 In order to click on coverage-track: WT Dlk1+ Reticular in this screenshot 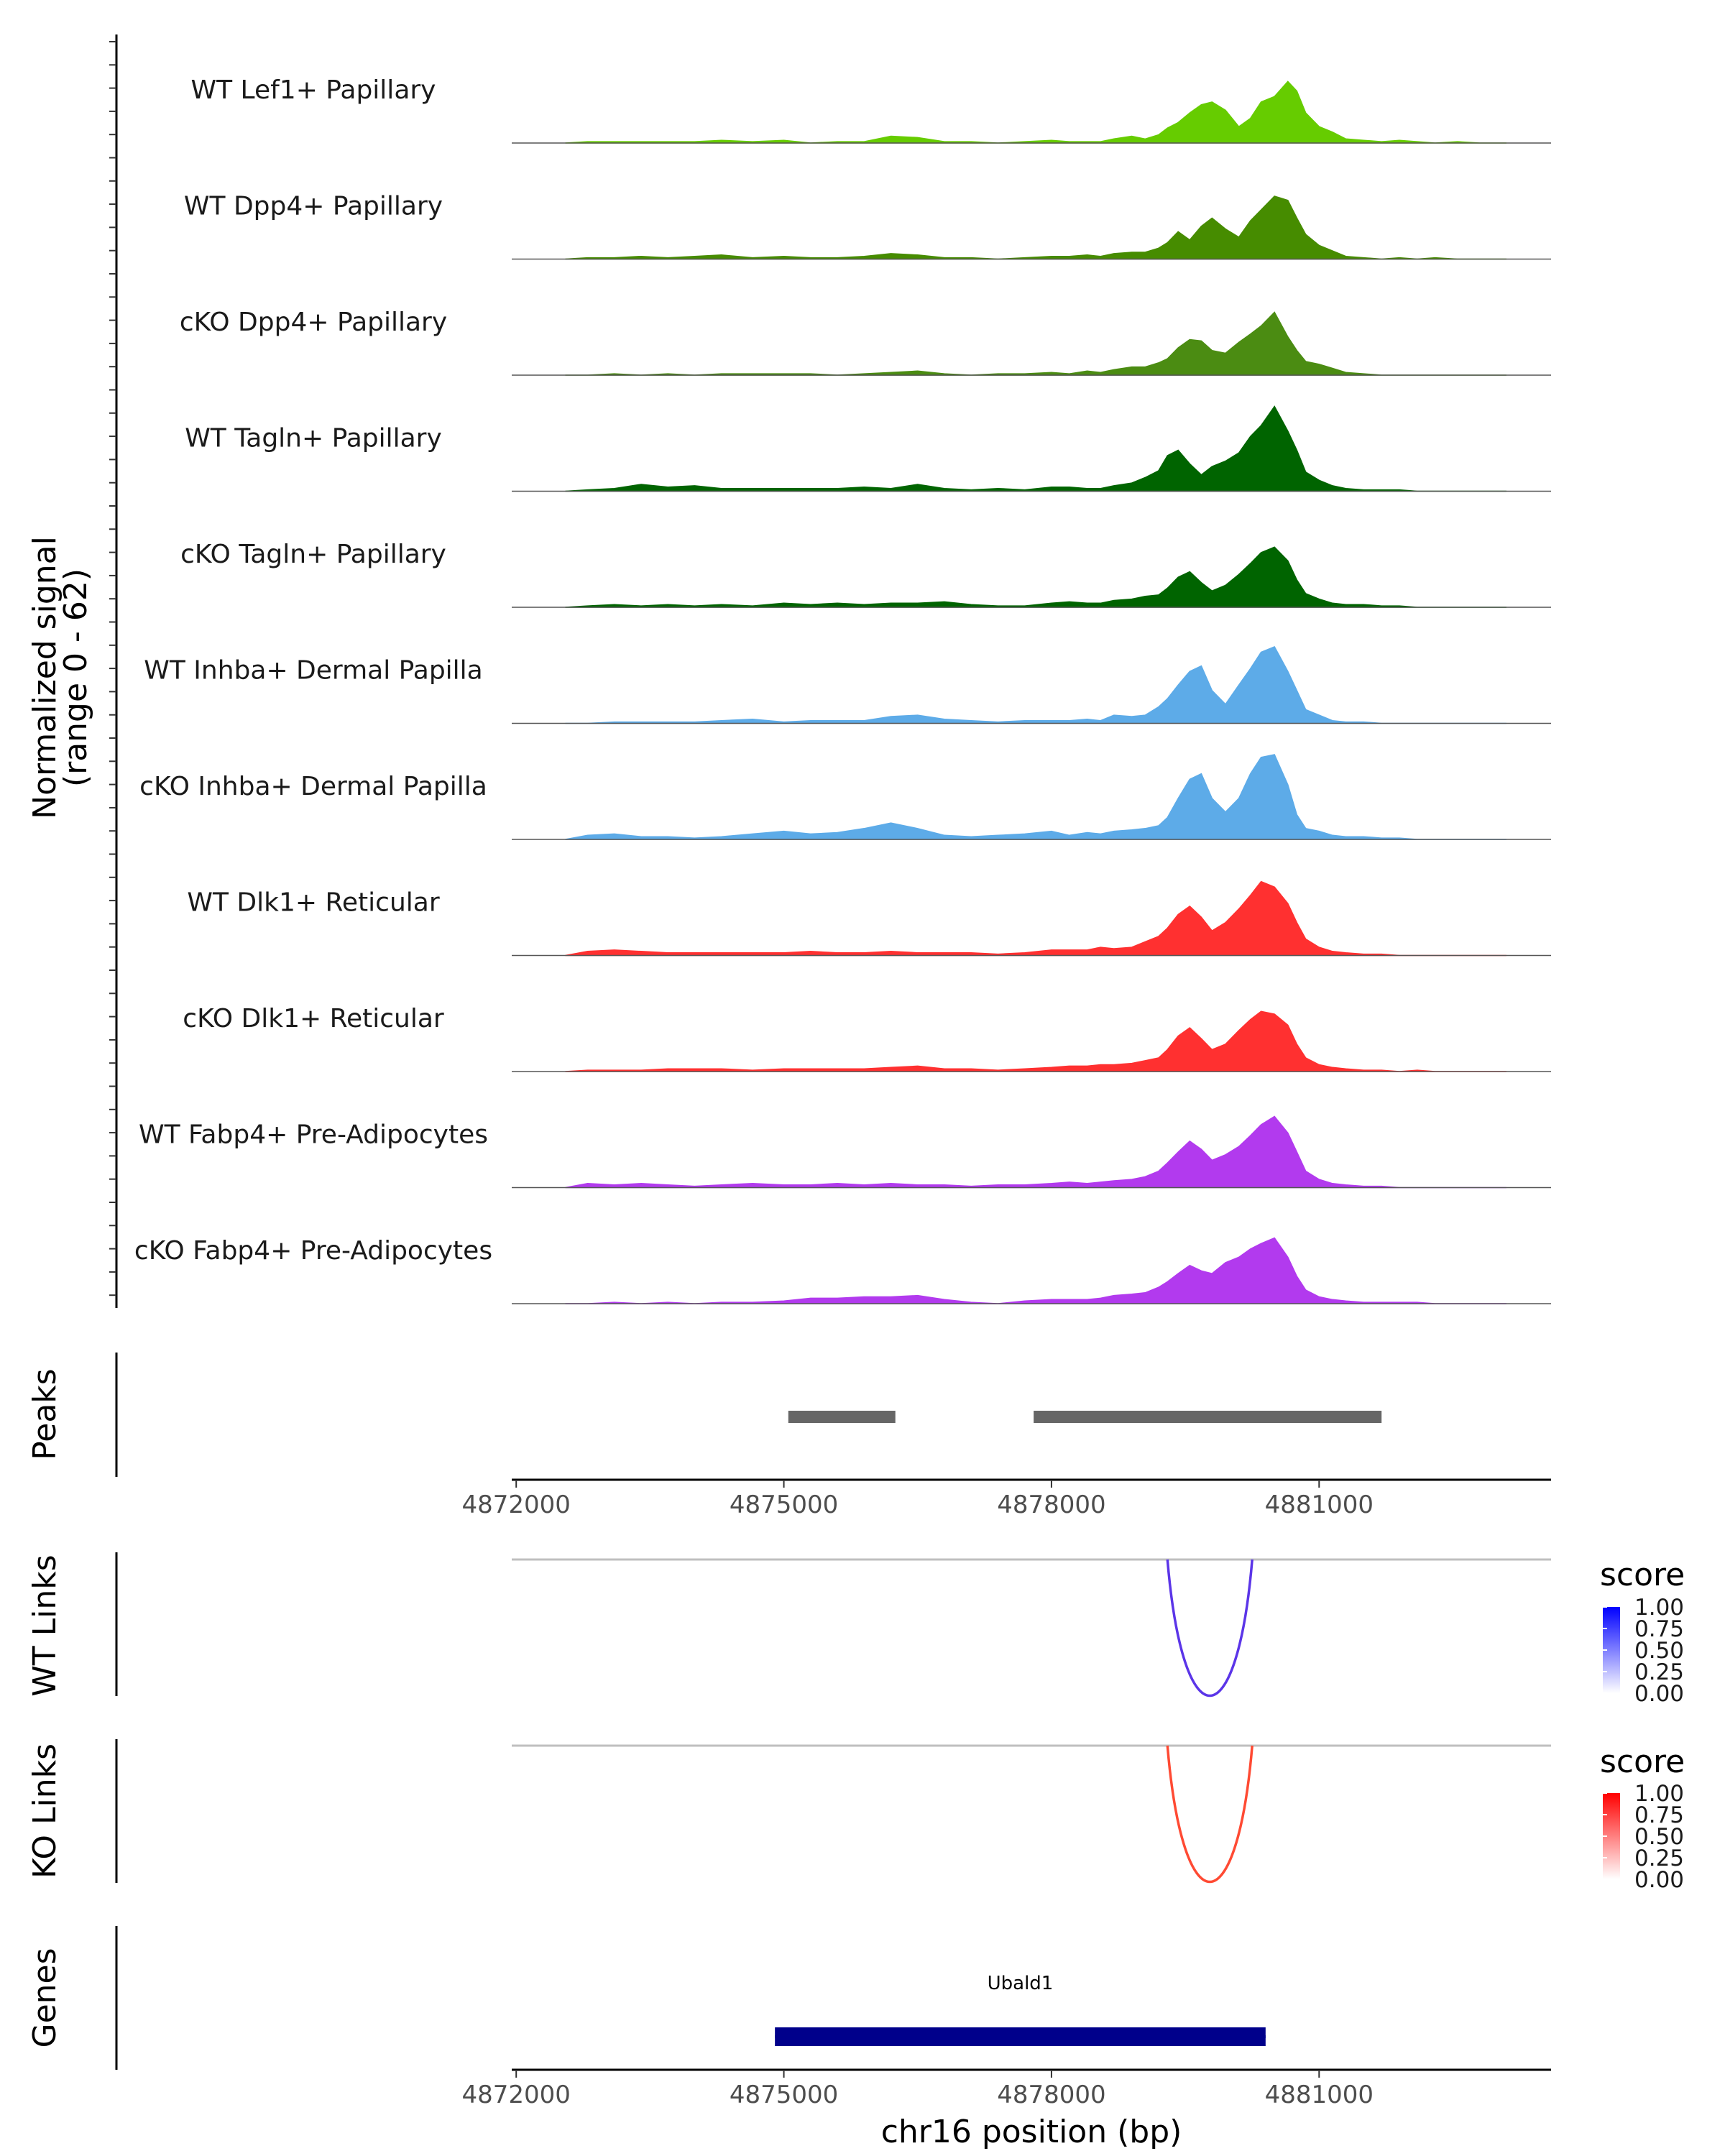, I will do `click(869, 918)`.